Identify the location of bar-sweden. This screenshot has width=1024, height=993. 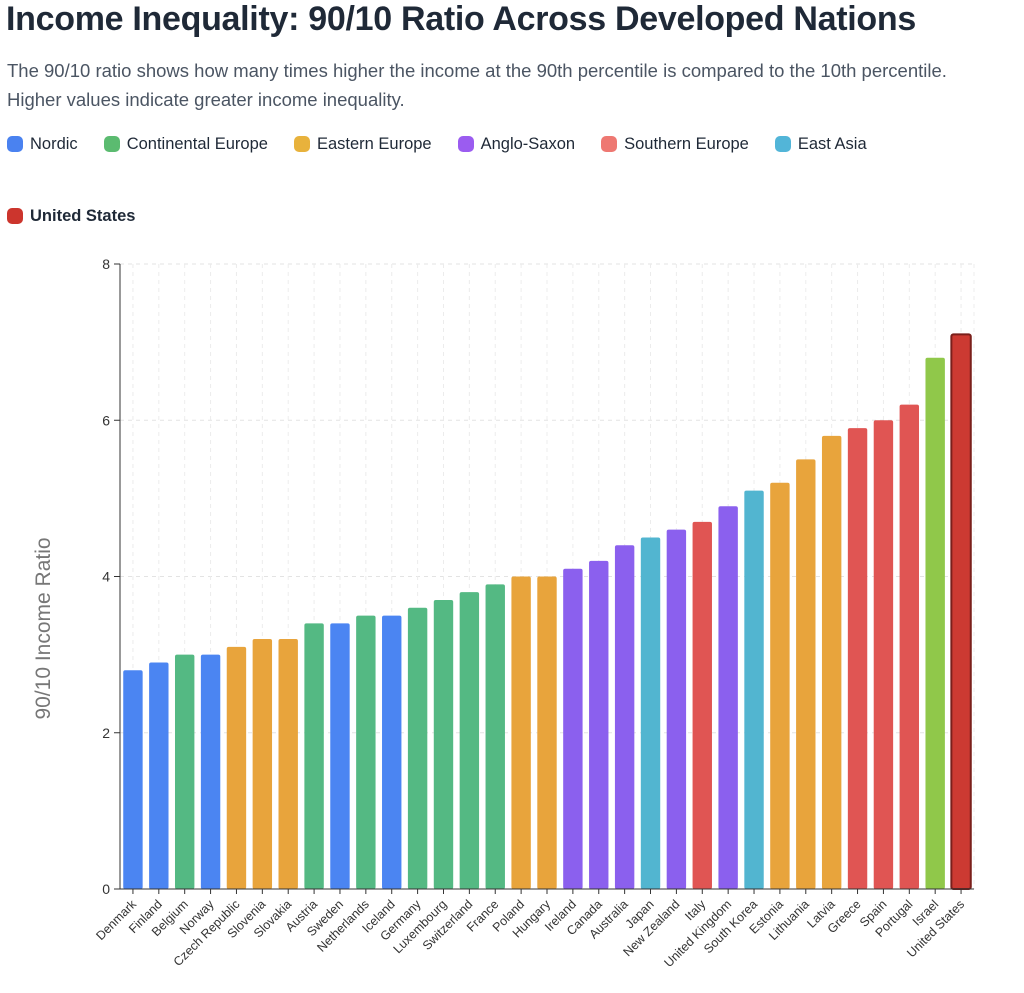
(340, 756).